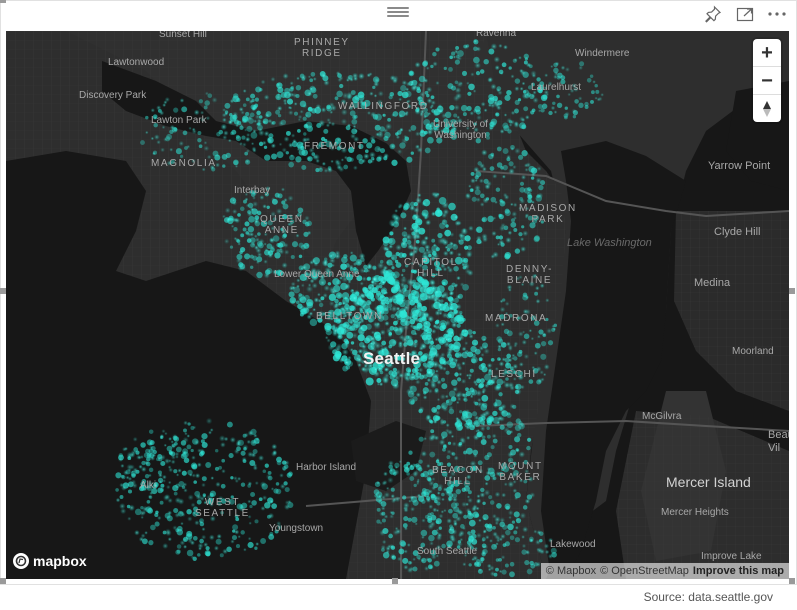  Describe the element at coordinates (461, 130) in the screenshot. I see `label-university-of-washington: University of Washington` at that location.